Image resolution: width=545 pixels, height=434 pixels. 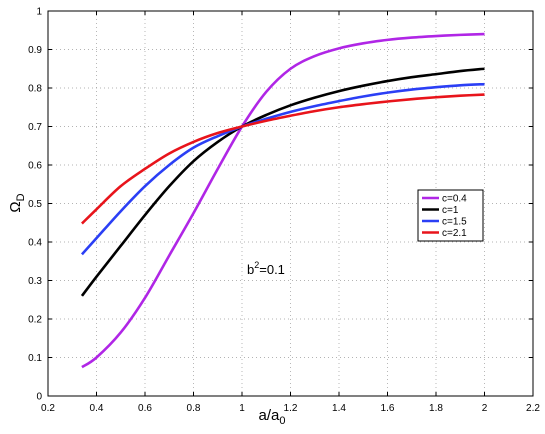 I want to click on y-axis-label: ΩD, so click(x=17, y=202).